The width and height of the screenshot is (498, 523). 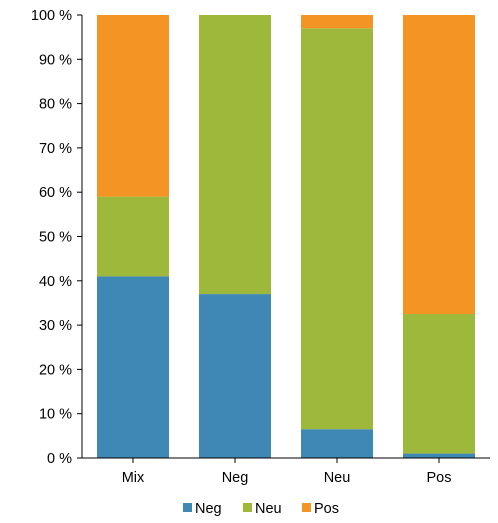 I want to click on x-tick-label: Mix, so click(x=133, y=478).